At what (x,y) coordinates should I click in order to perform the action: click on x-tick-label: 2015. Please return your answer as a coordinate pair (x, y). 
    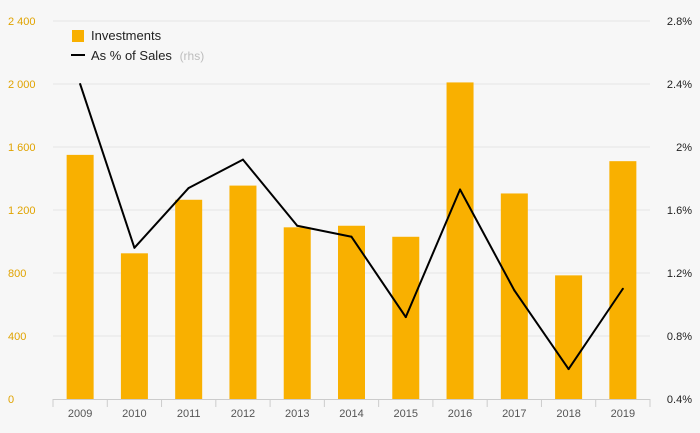
    Looking at the image, I should click on (406, 414).